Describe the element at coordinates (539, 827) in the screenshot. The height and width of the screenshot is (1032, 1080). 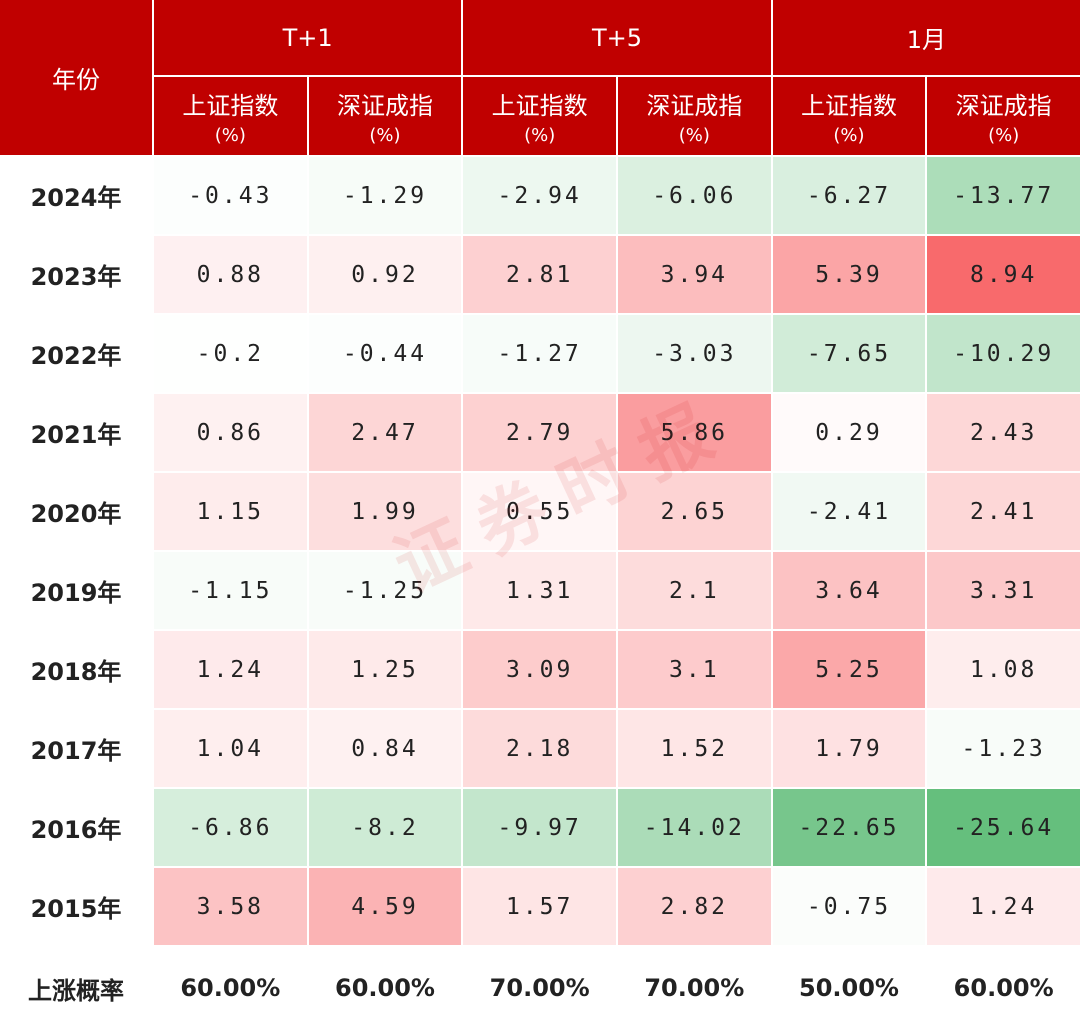
I see `value-cell: -9.97` at that location.